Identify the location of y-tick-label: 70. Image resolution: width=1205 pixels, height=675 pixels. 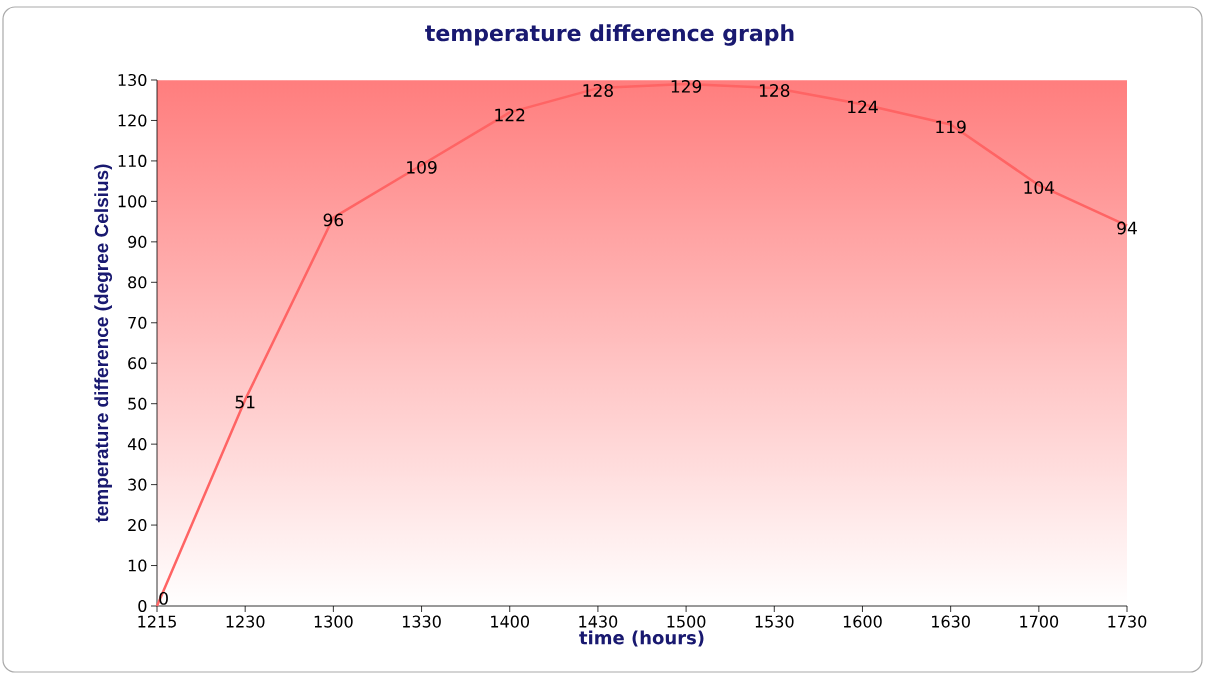
(137, 322).